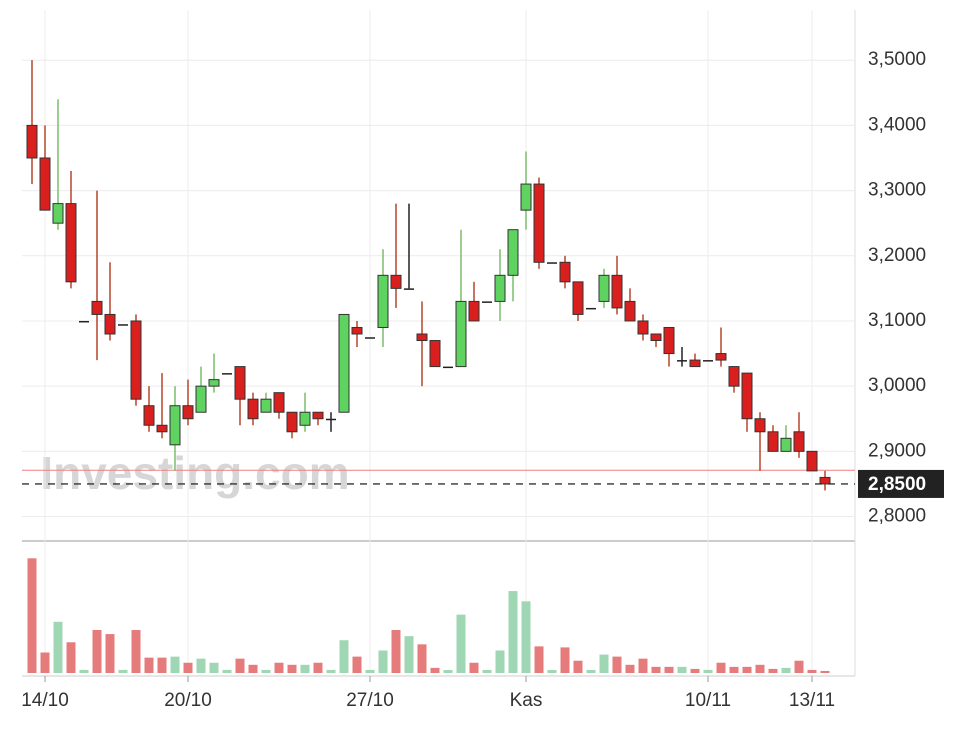 This screenshot has height=736, width=960. Describe the element at coordinates (897, 59) in the screenshot. I see `y-tick-label: 3,5000` at that location.